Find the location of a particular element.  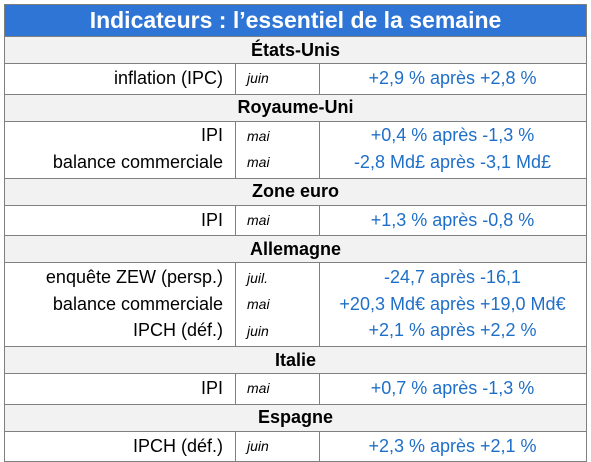

section-header: Zone euro is located at coordinates (295, 192).